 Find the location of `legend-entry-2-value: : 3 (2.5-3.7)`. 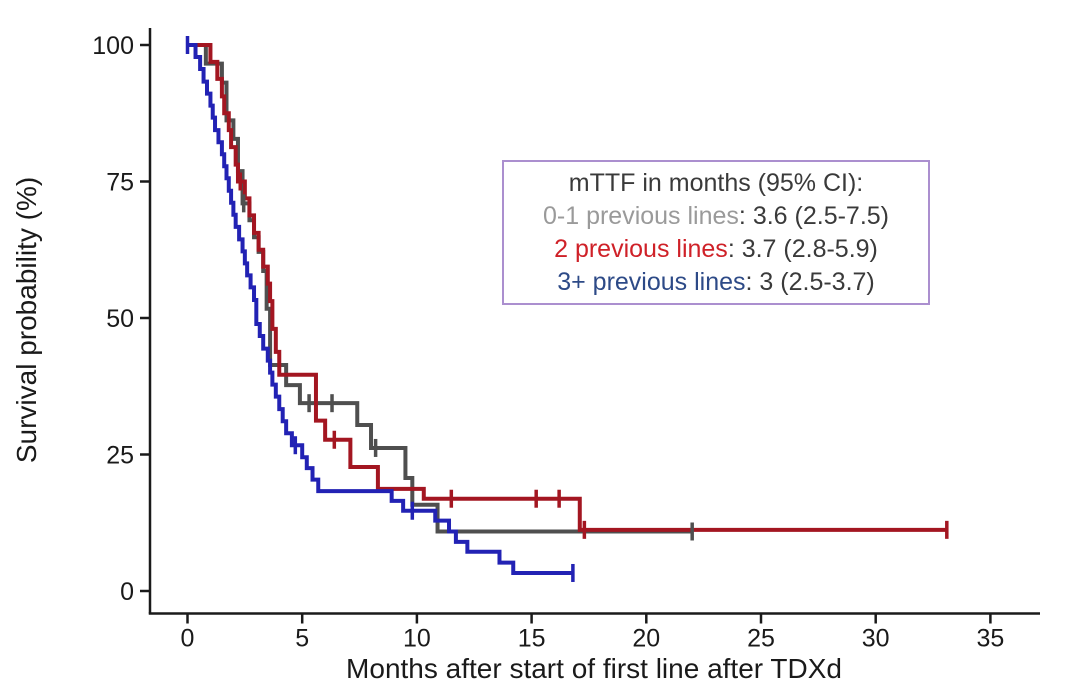

legend-entry-2-value: : 3 (2.5-3.7) is located at coordinates (810, 281).